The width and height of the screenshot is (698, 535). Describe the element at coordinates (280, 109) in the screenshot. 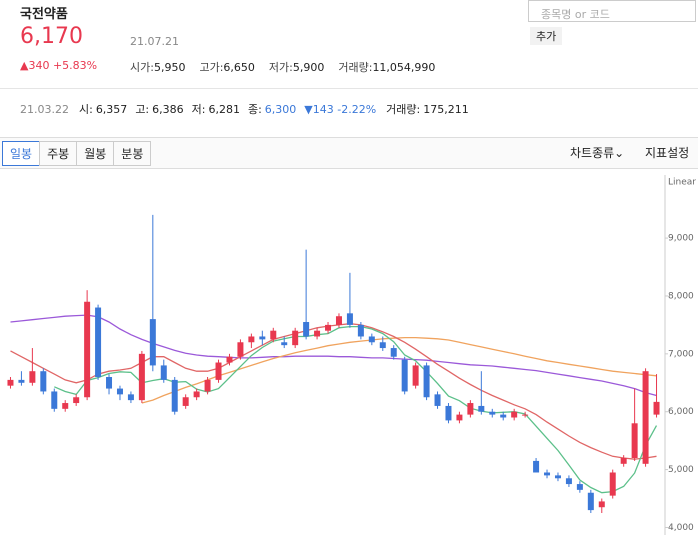

I see `daily-value: 6,300` at that location.